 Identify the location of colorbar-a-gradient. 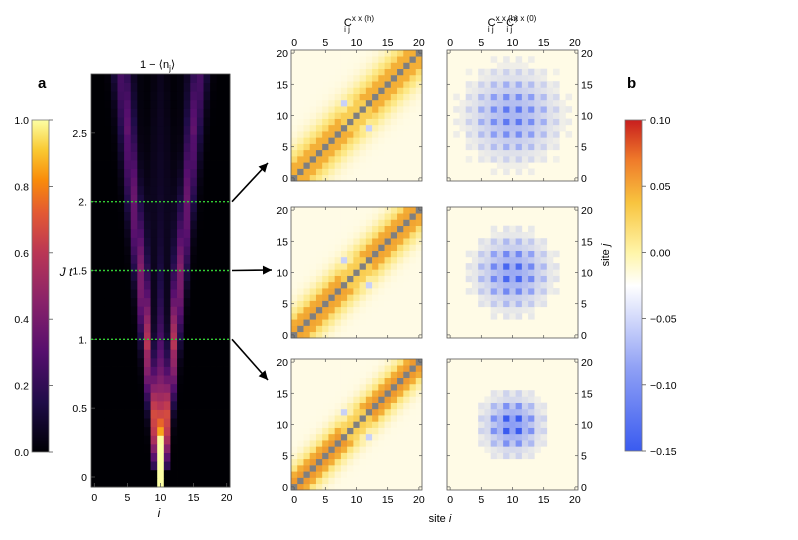
(40, 286).